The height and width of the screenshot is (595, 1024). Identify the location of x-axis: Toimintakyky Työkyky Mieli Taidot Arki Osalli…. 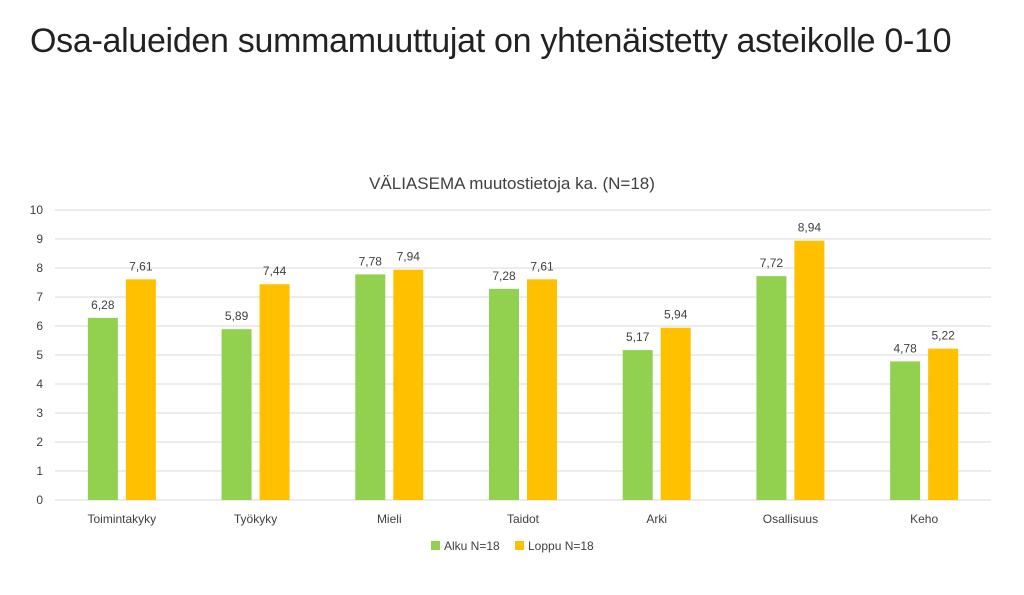
(513, 519).